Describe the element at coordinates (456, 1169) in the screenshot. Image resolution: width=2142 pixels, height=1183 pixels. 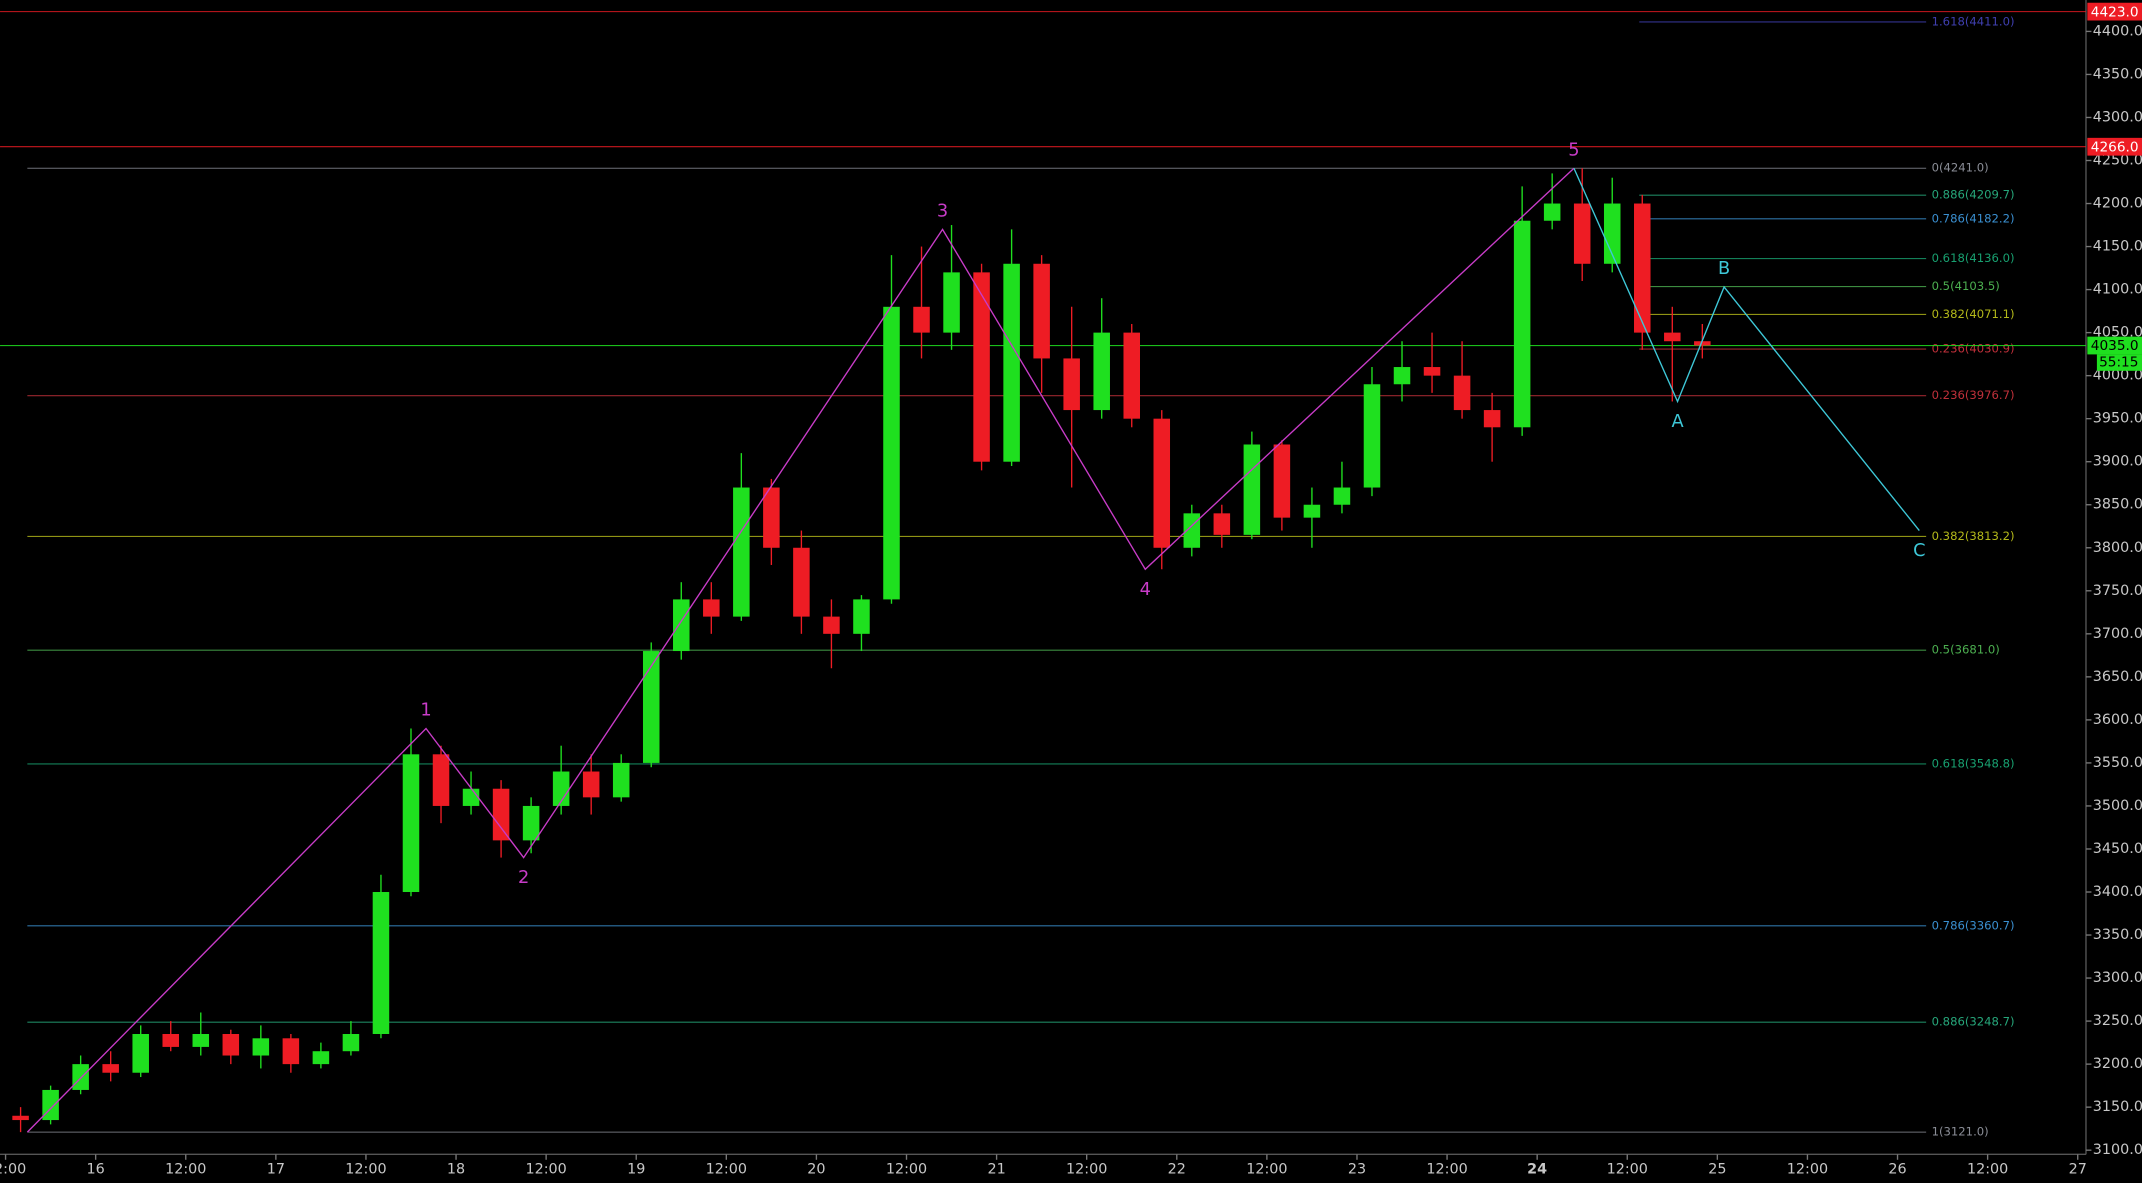
I see `x-tick-label: 18` at that location.